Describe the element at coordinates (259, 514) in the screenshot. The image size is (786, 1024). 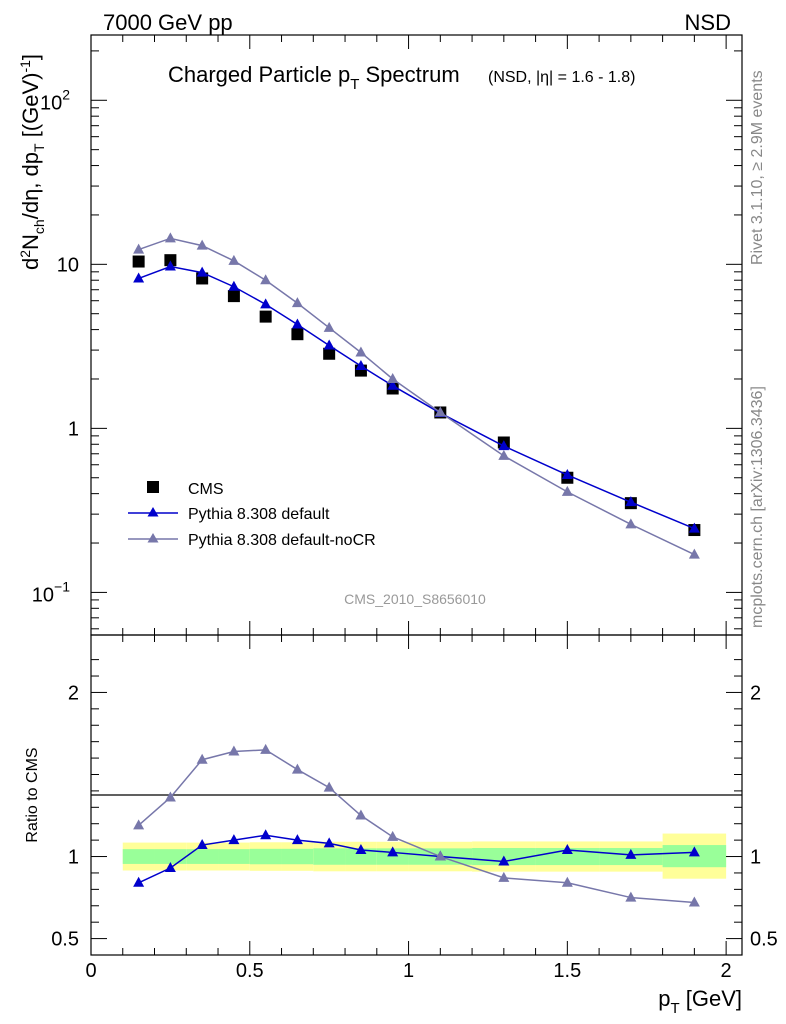
I see `legend-label-default: Pythia 8.308 default` at that location.